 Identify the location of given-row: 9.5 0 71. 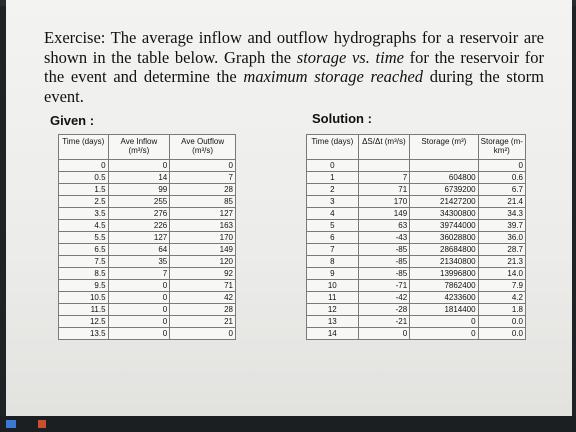
(147, 285).